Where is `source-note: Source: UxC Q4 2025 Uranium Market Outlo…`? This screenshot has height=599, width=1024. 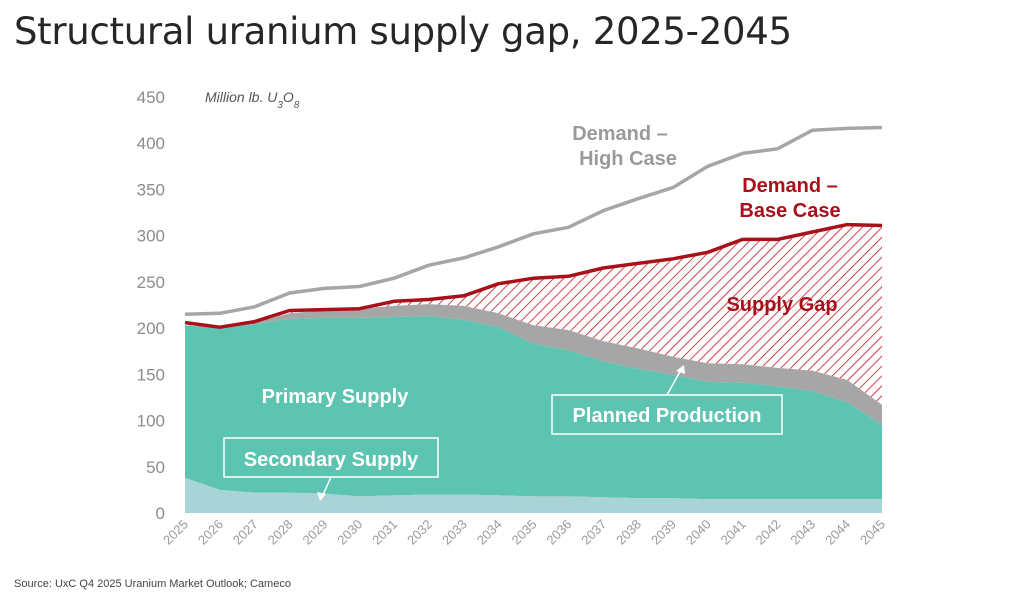
source-note: Source: UxC Q4 2025 Uranium Market Outlo… is located at coordinates (152, 584).